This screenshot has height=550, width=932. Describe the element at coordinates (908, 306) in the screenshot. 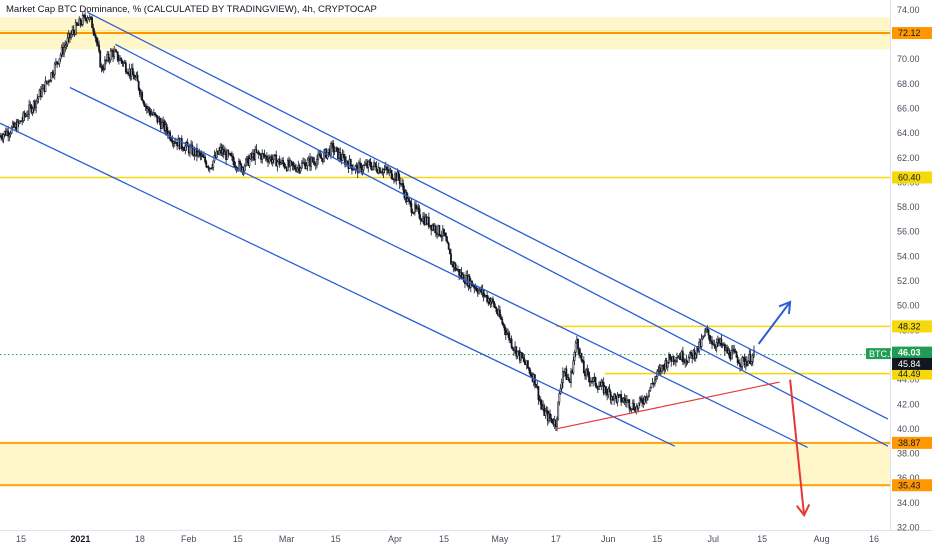

I see `y-tick-label: 50.00` at that location.